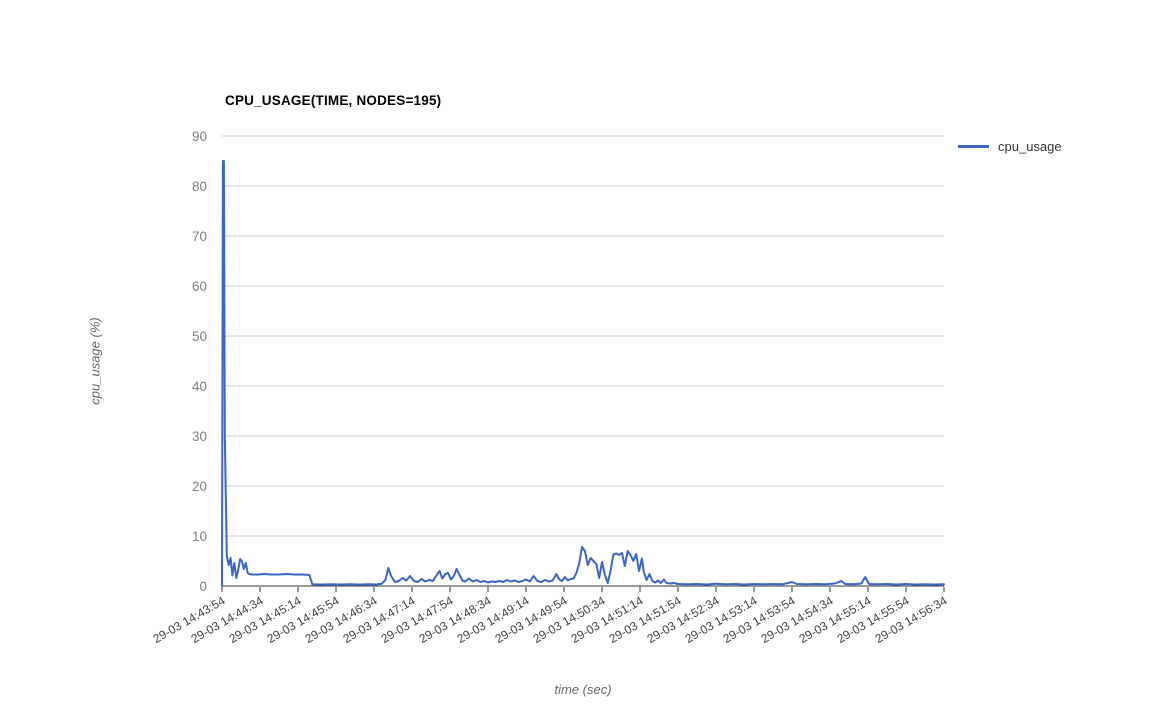 The image size is (1166, 721). Describe the element at coordinates (333, 100) in the screenshot. I see `chart-title: CPU_USAGE(TIME, NODES=195)` at that location.